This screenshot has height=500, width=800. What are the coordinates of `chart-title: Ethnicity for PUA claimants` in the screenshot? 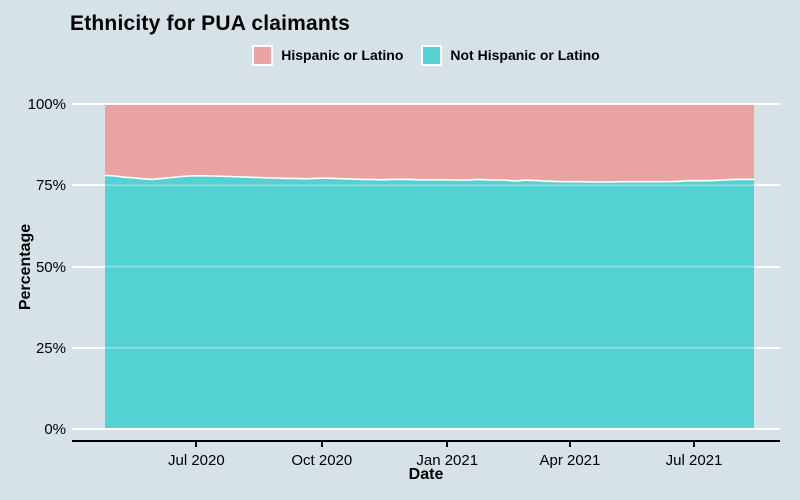 It's located at (210, 23).